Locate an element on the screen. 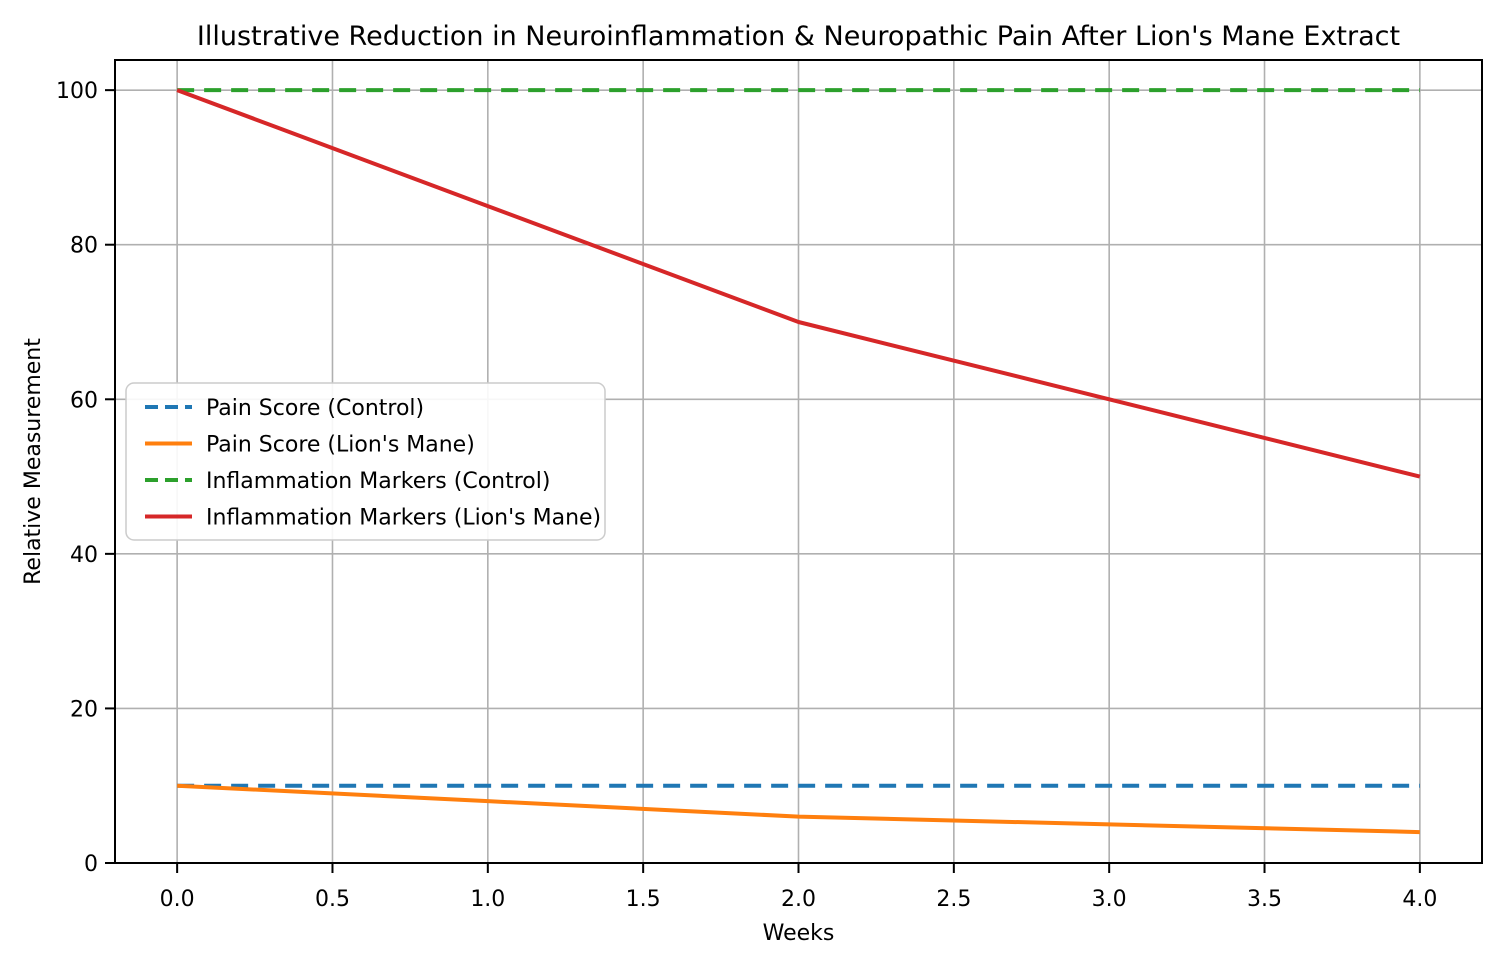 The height and width of the screenshot is (963, 1500). y-tick-label: 20 is located at coordinates (84, 709).